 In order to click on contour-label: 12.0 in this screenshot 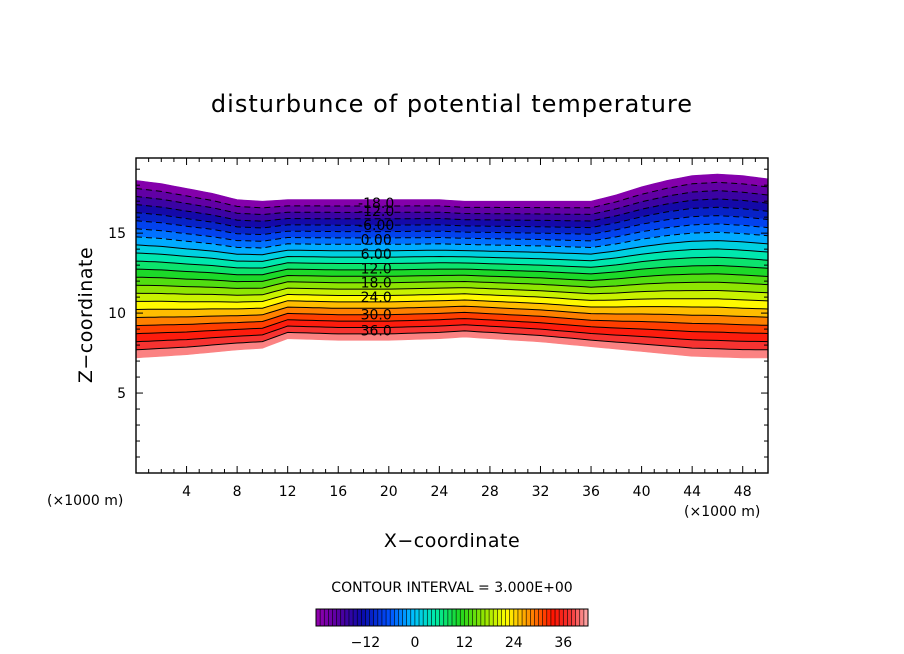, I will do `click(376, 269)`.